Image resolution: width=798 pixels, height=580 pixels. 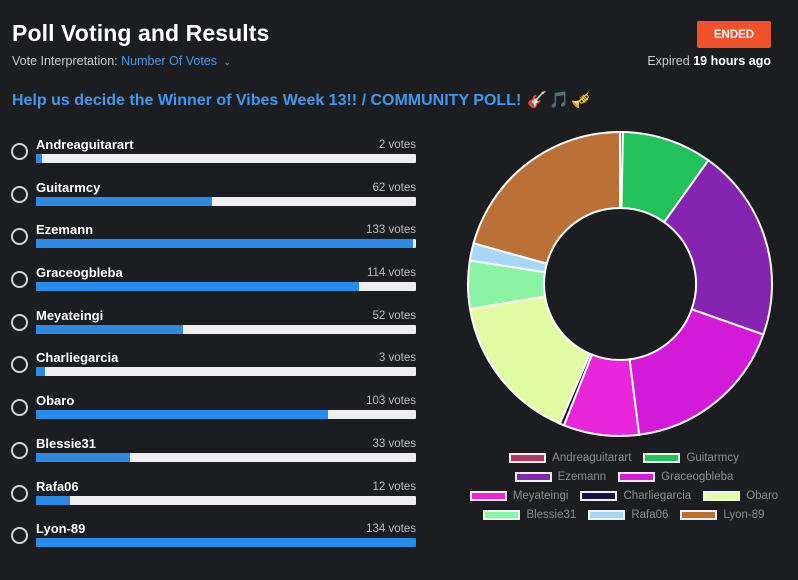 I want to click on legend-label: Guitarmcy, so click(x=712, y=458).